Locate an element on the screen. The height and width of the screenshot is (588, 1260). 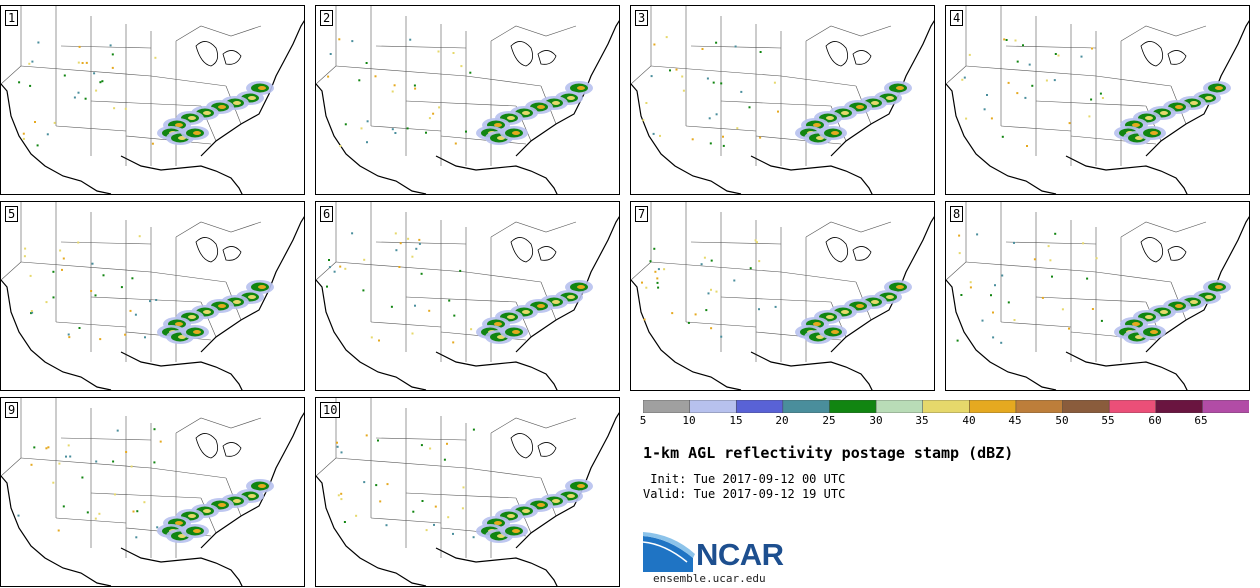
member-panel-3: 3 is located at coordinates (782, 100).